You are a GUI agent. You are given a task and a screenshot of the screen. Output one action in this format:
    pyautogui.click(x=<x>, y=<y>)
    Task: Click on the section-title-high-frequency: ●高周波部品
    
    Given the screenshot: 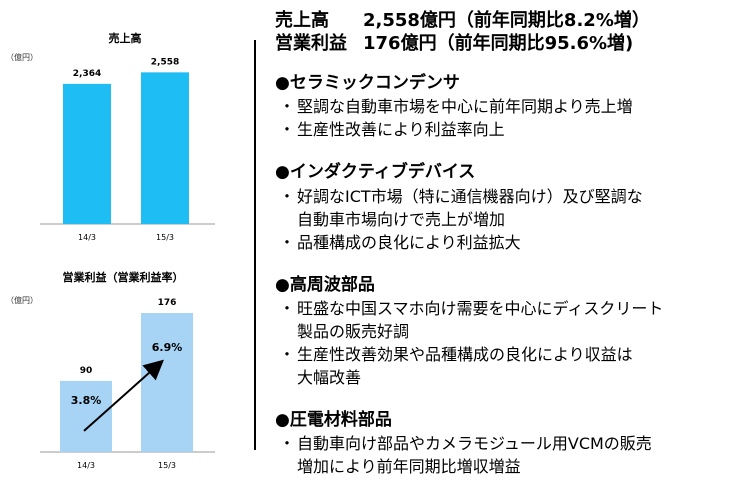 What is the action you would take?
    pyautogui.click(x=325, y=285)
    